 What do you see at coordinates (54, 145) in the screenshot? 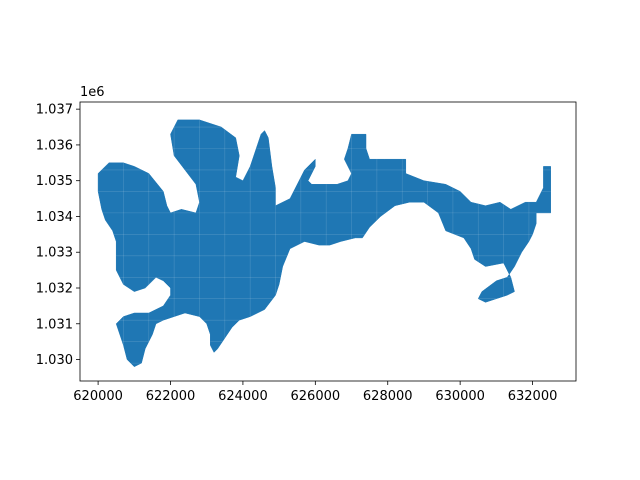
I see `y-tick-label: 1.036` at bounding box center [54, 145].